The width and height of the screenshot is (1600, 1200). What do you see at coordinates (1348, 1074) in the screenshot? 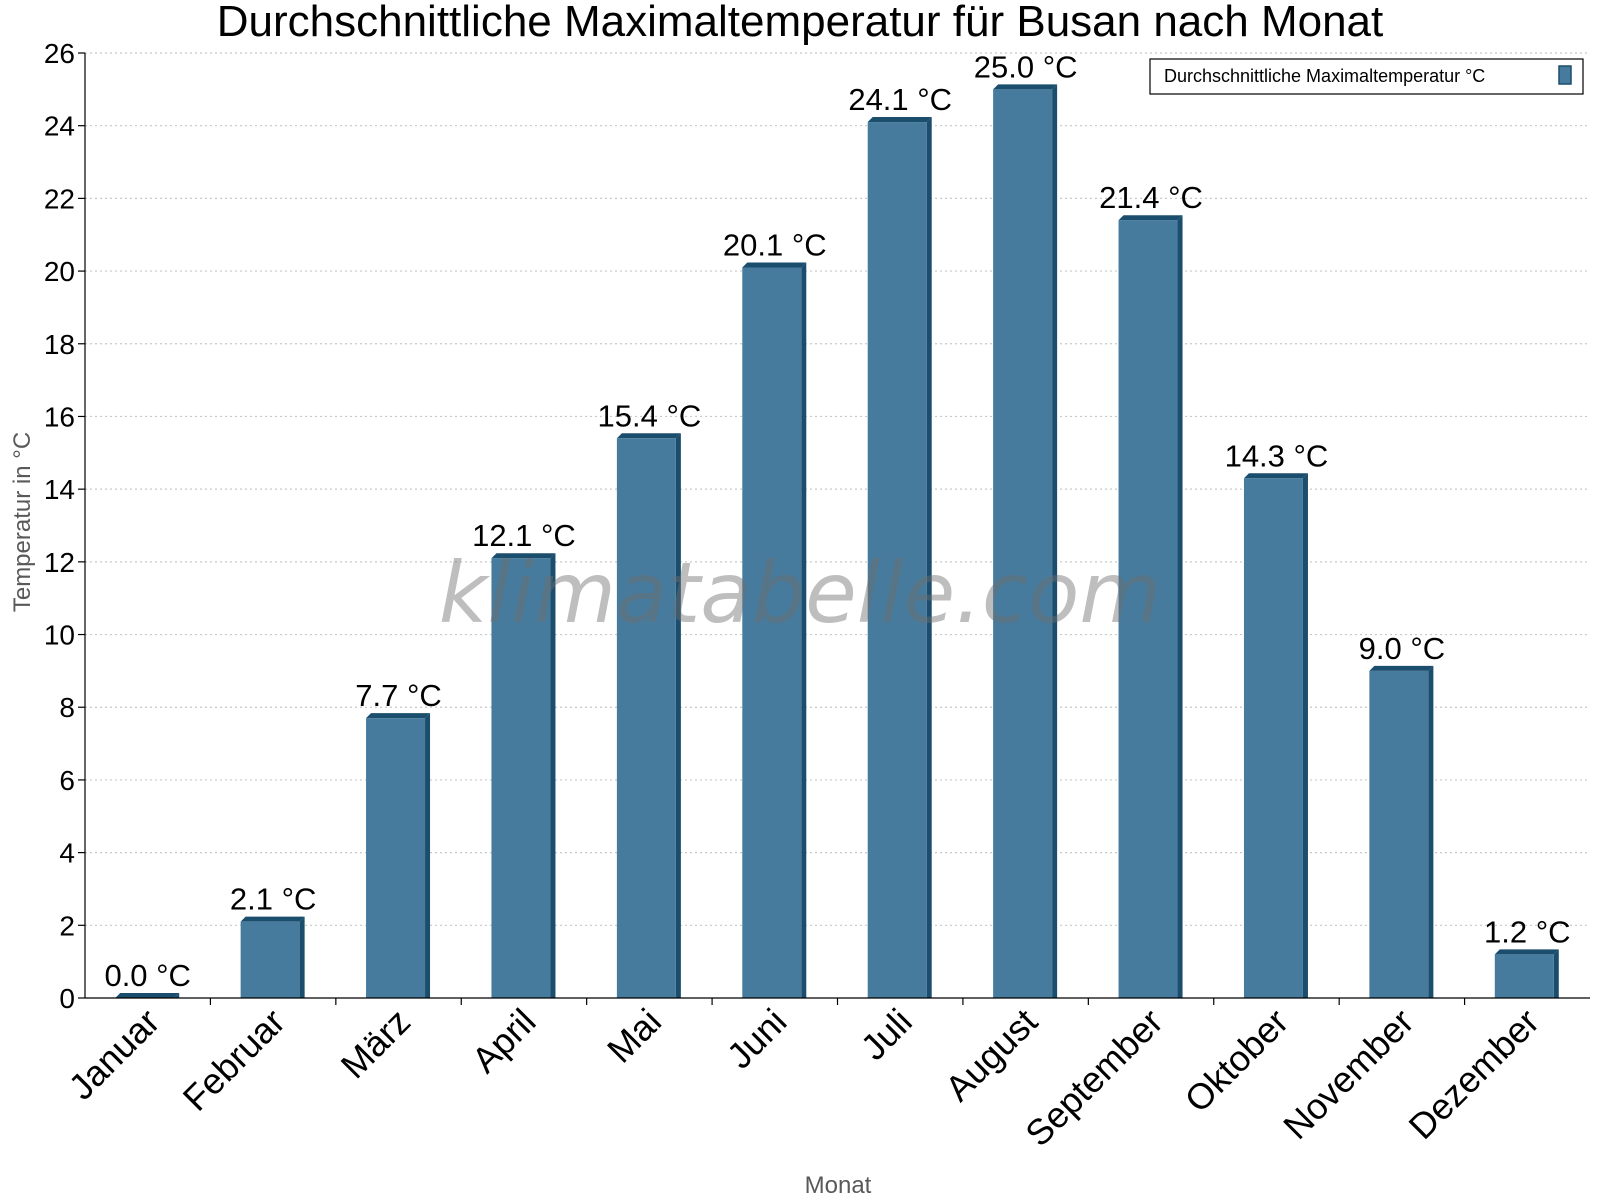
I see `x-tick-label: November` at bounding box center [1348, 1074].